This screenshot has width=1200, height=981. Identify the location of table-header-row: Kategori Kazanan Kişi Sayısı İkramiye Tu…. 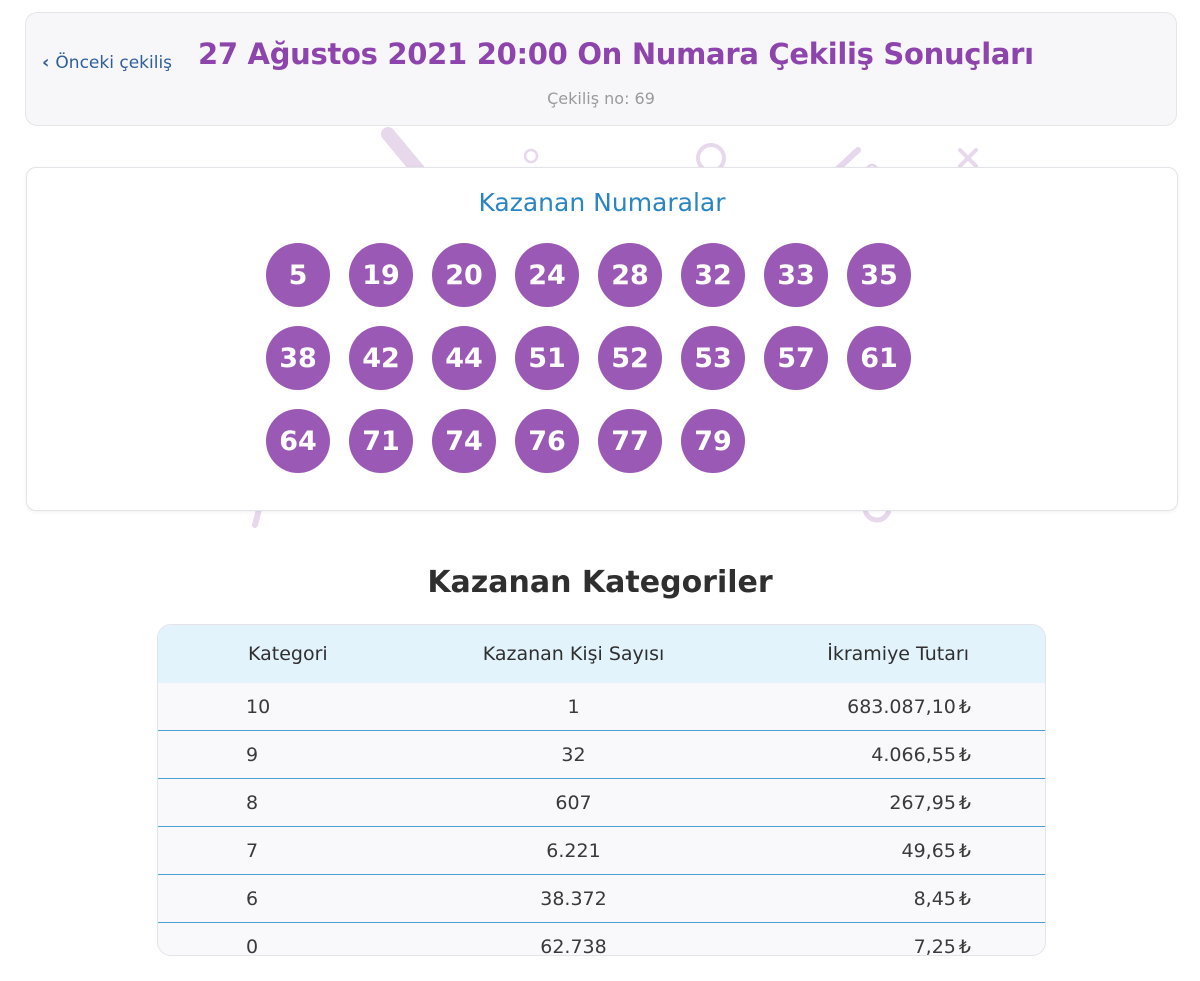
(601, 654).